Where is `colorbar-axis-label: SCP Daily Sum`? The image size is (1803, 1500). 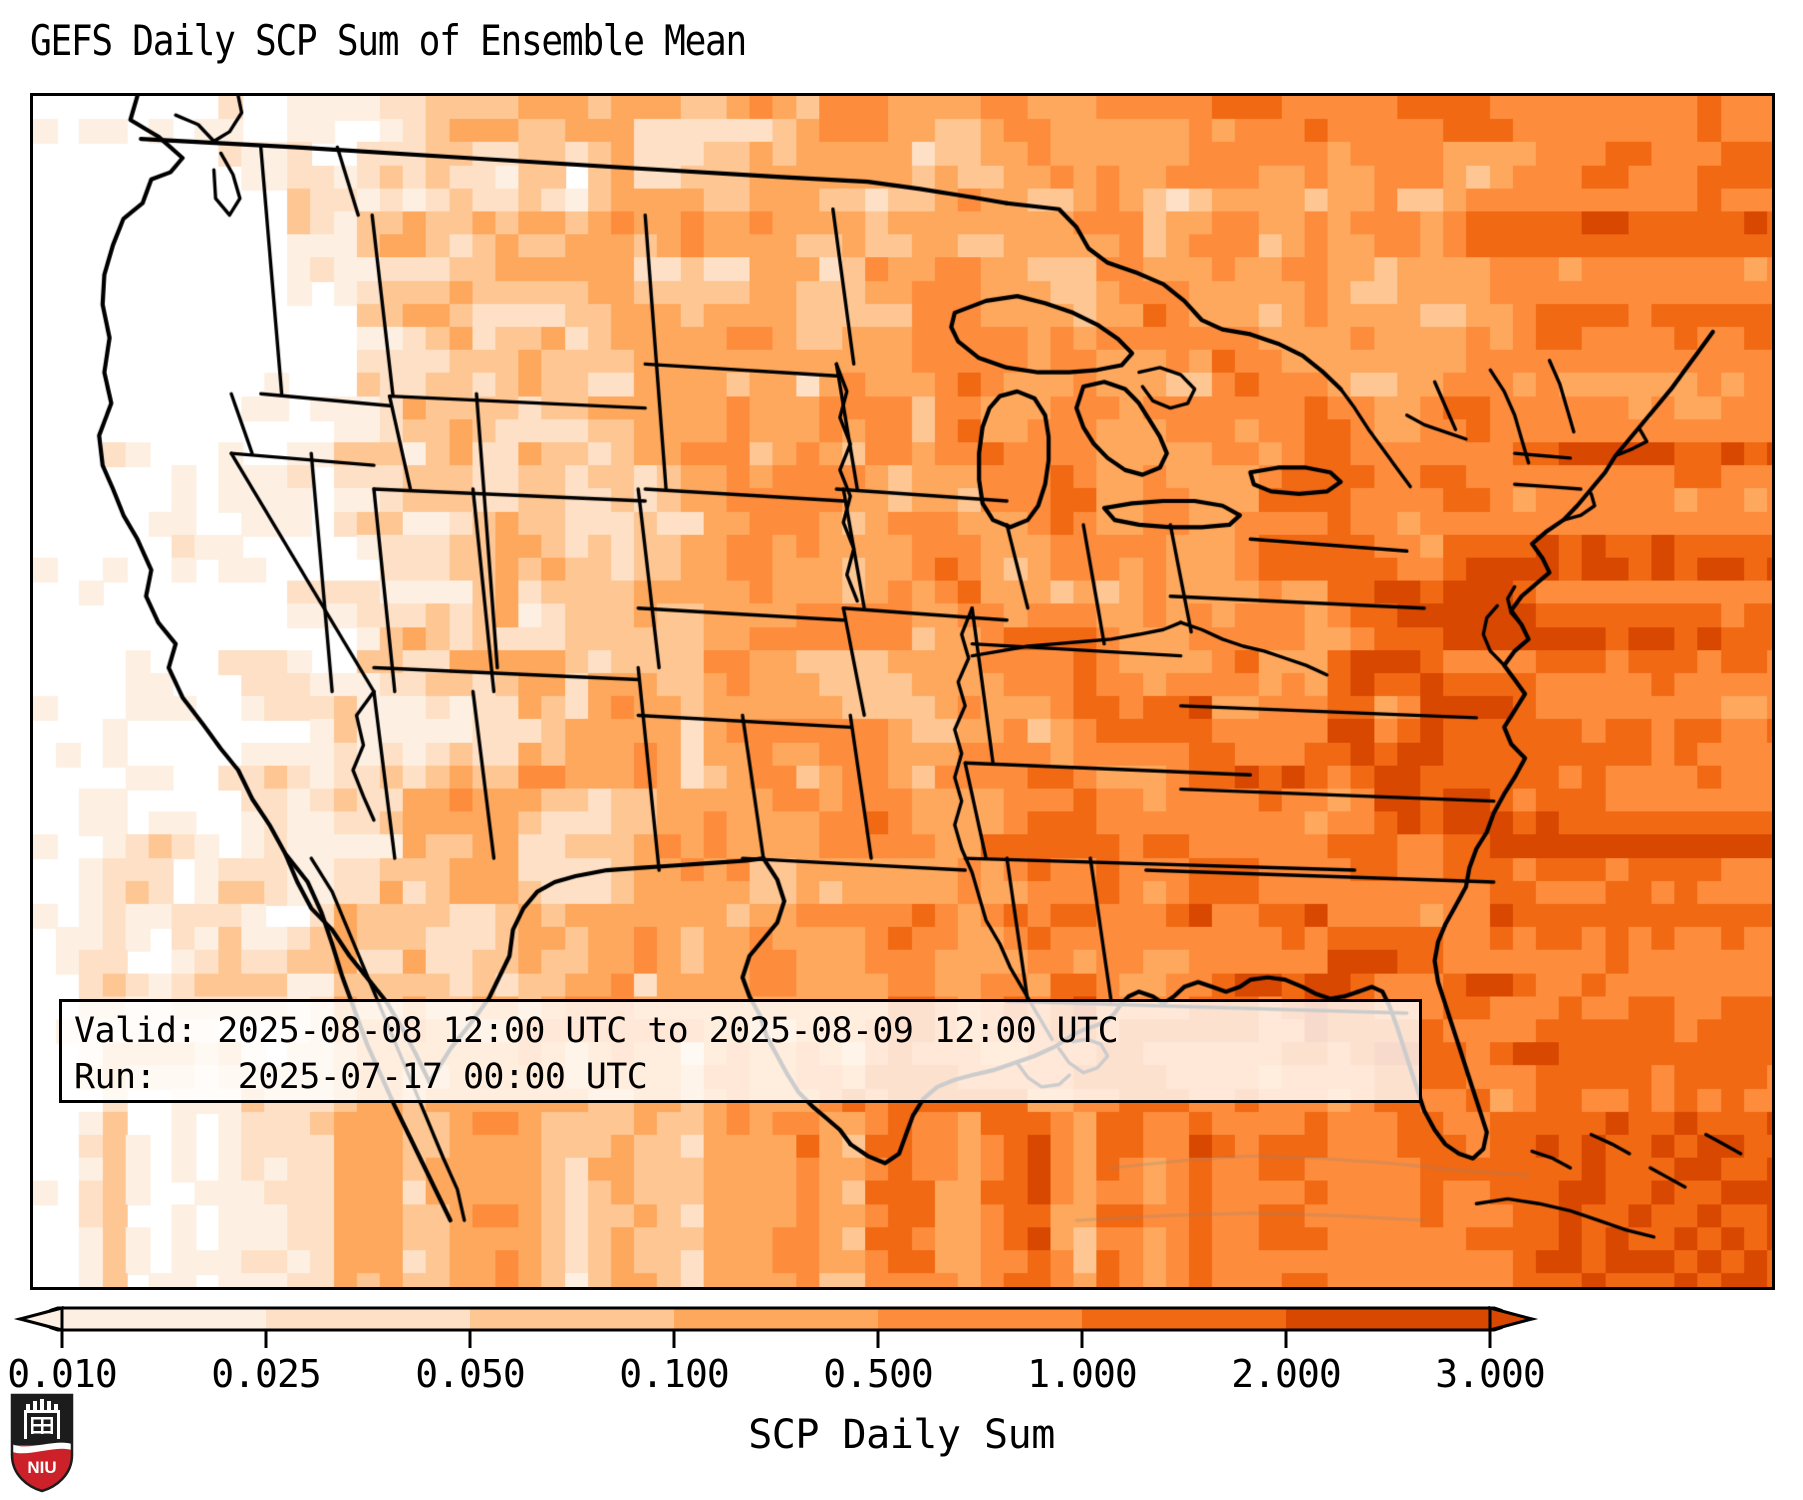 colorbar-axis-label: SCP Daily Sum is located at coordinates (901, 1435).